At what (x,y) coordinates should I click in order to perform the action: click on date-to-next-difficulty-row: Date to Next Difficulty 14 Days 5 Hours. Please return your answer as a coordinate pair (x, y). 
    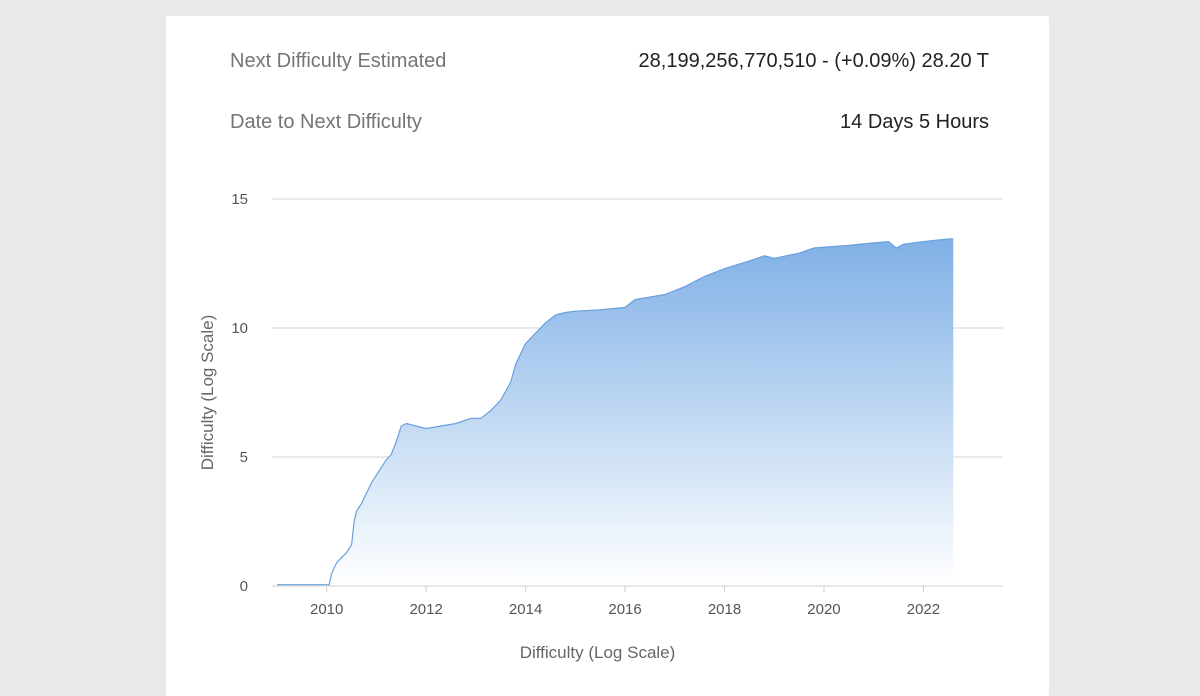
    Looking at the image, I should click on (609, 122).